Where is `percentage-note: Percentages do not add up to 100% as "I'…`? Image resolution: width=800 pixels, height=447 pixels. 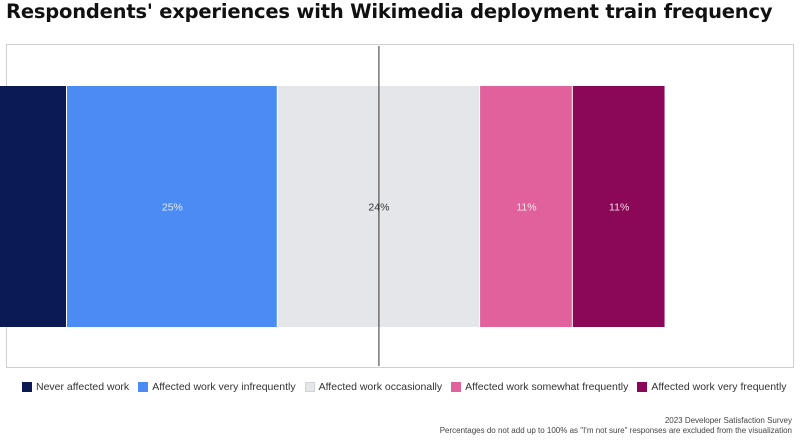 percentage-note: Percentages do not add up to 100% as "I'… is located at coordinates (615, 430).